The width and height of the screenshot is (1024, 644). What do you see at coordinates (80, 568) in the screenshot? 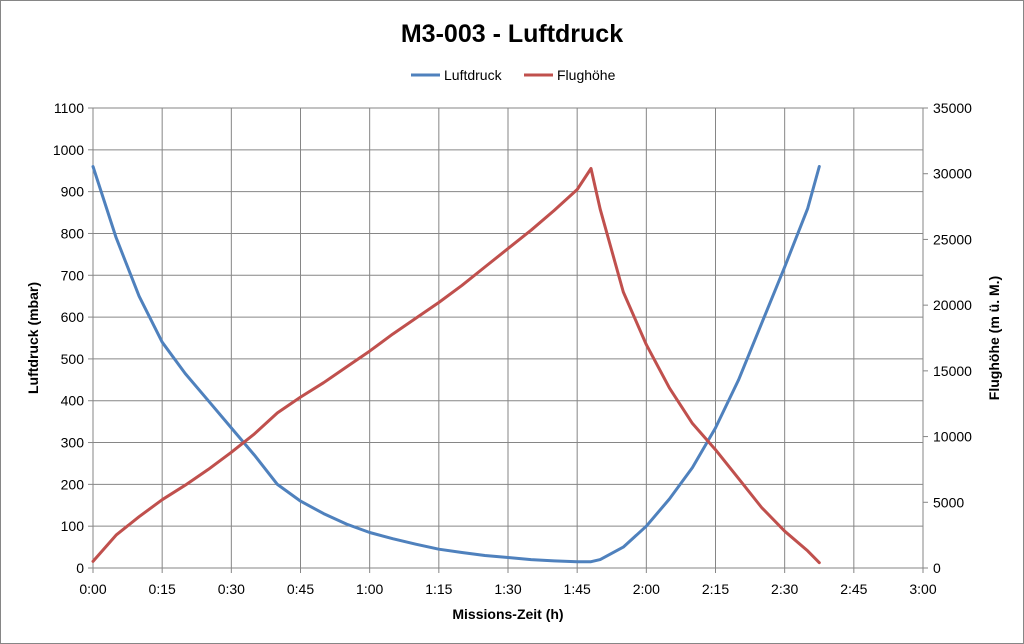
I see `y-tick-label: 0` at bounding box center [80, 568].